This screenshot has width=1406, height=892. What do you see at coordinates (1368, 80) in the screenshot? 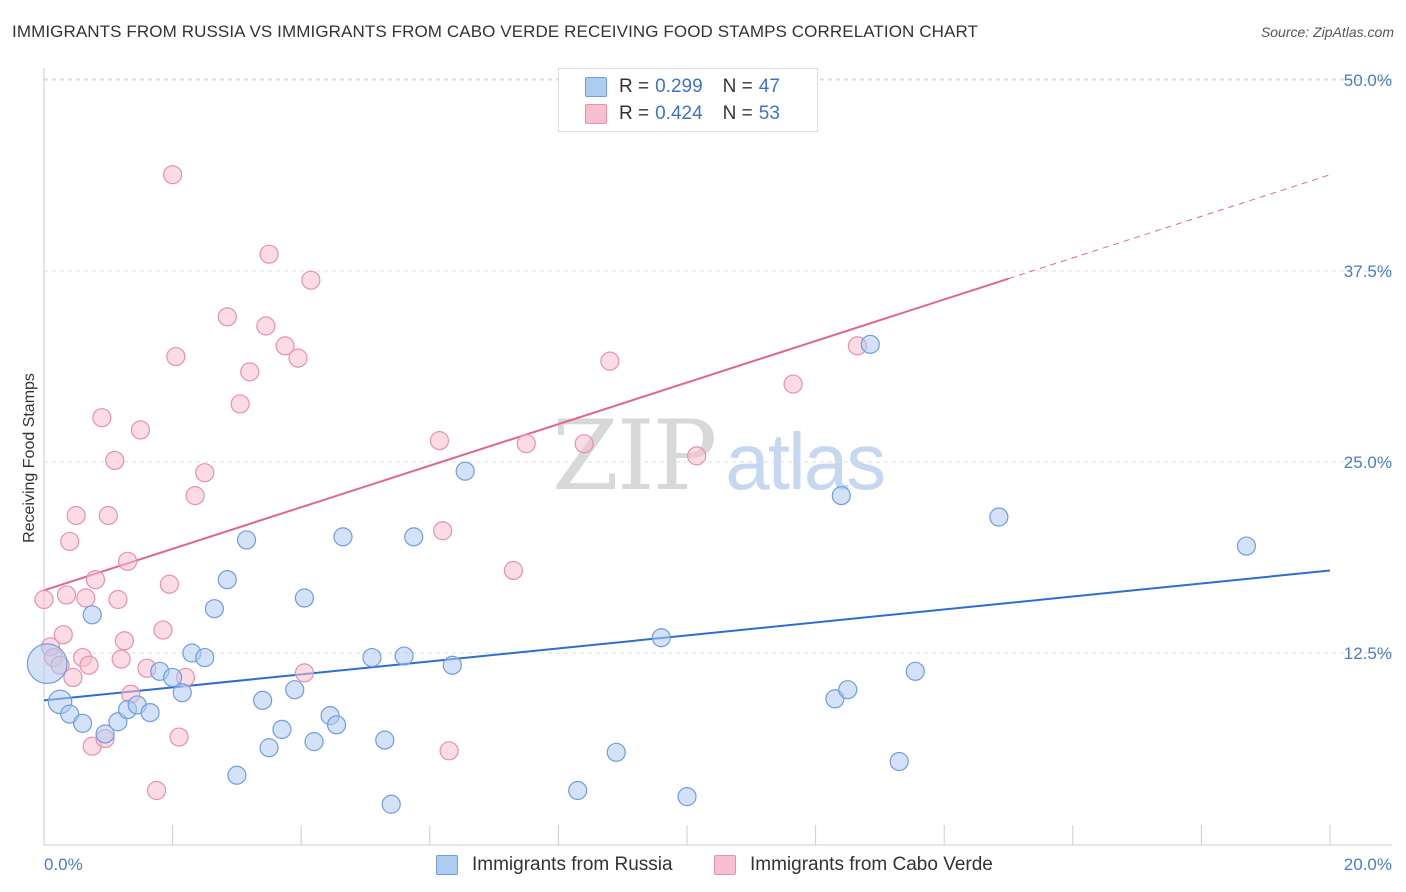
I see `y-tick-label-3: 50.0%` at bounding box center [1368, 80].